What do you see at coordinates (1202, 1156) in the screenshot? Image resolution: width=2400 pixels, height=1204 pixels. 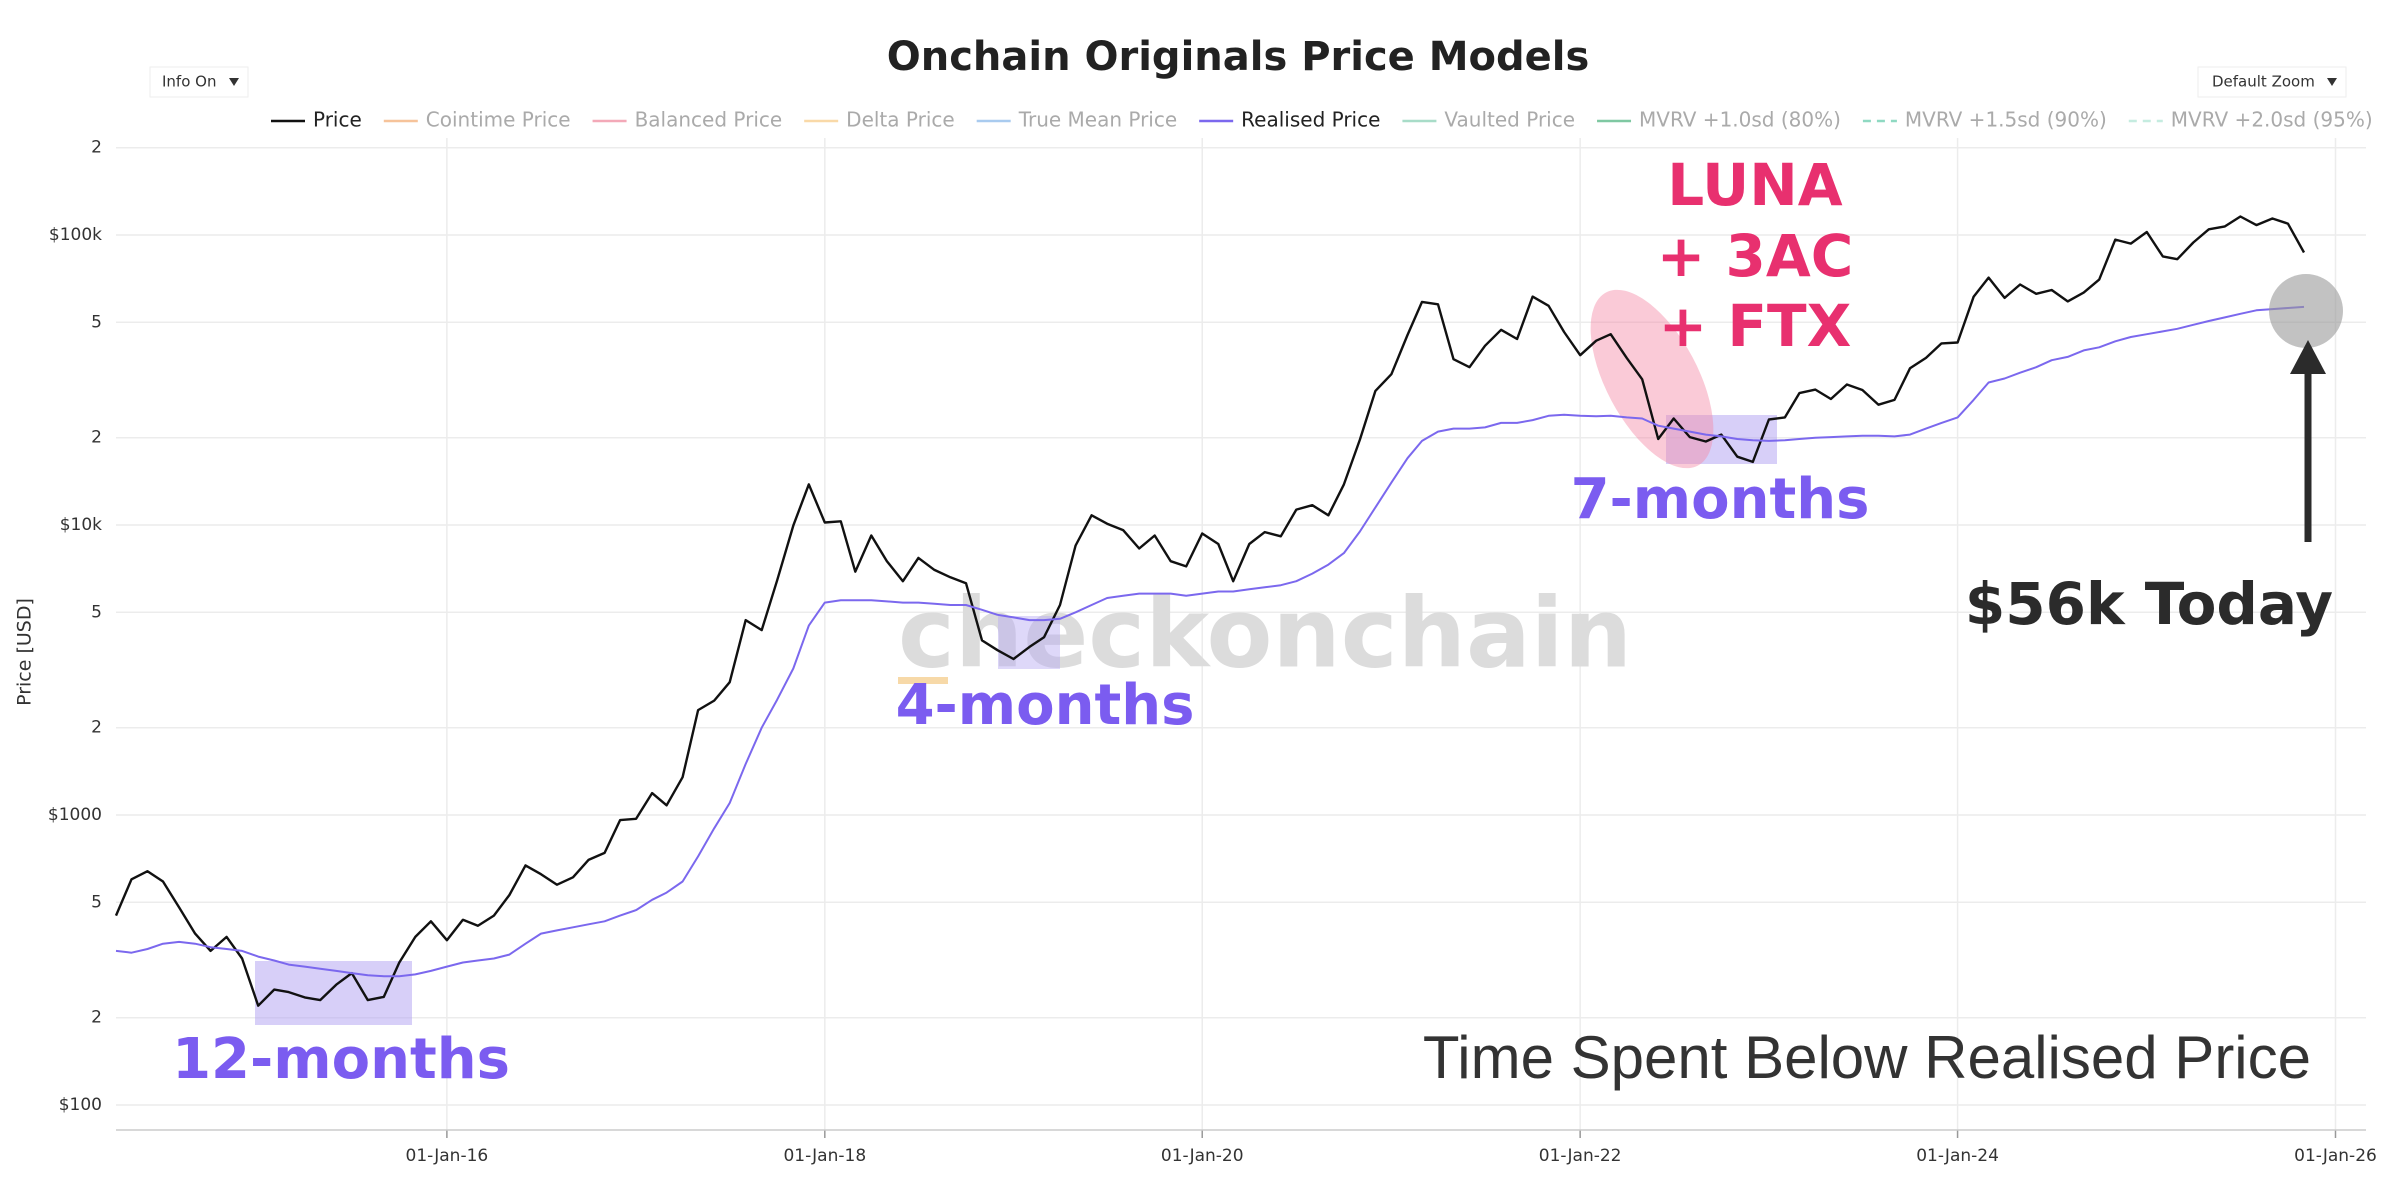 I see `x-tick-label: 01-Jan-20` at bounding box center [1202, 1156].